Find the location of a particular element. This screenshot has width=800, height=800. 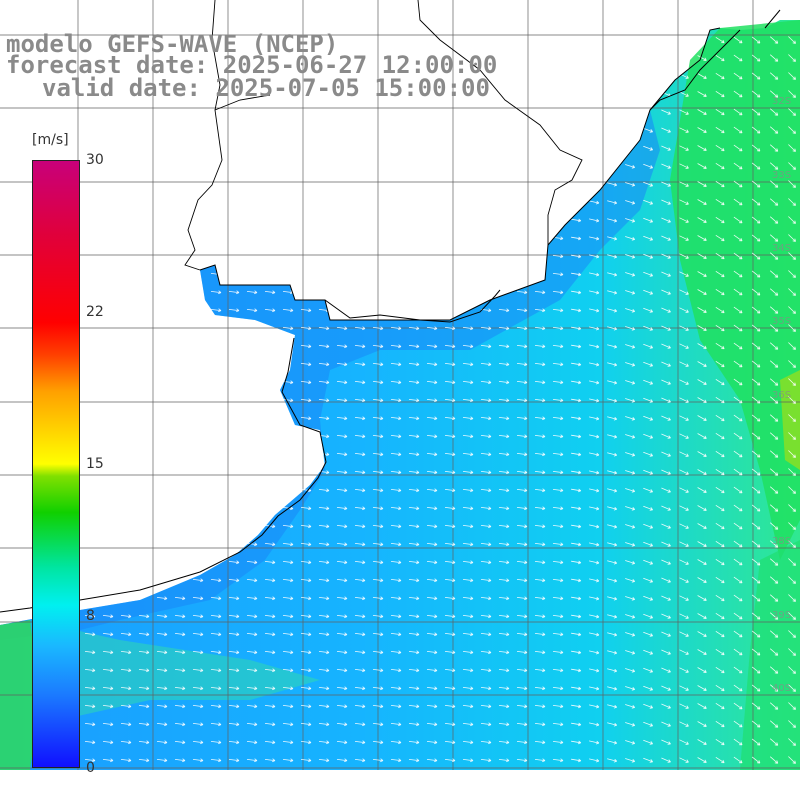

colorbar is located at coordinates (56, 464).